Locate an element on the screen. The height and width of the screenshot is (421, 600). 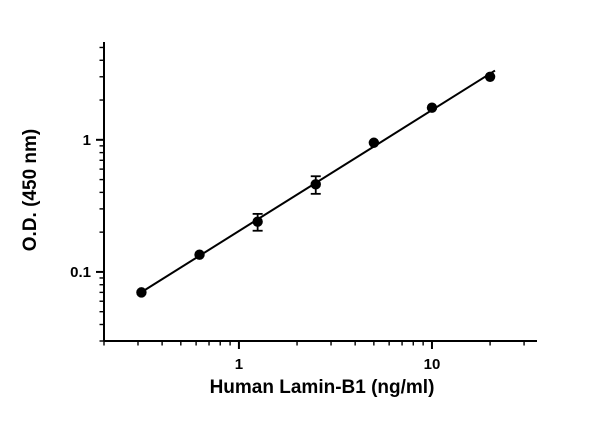
y-tick-label: 0.1 is located at coordinates (80, 272).